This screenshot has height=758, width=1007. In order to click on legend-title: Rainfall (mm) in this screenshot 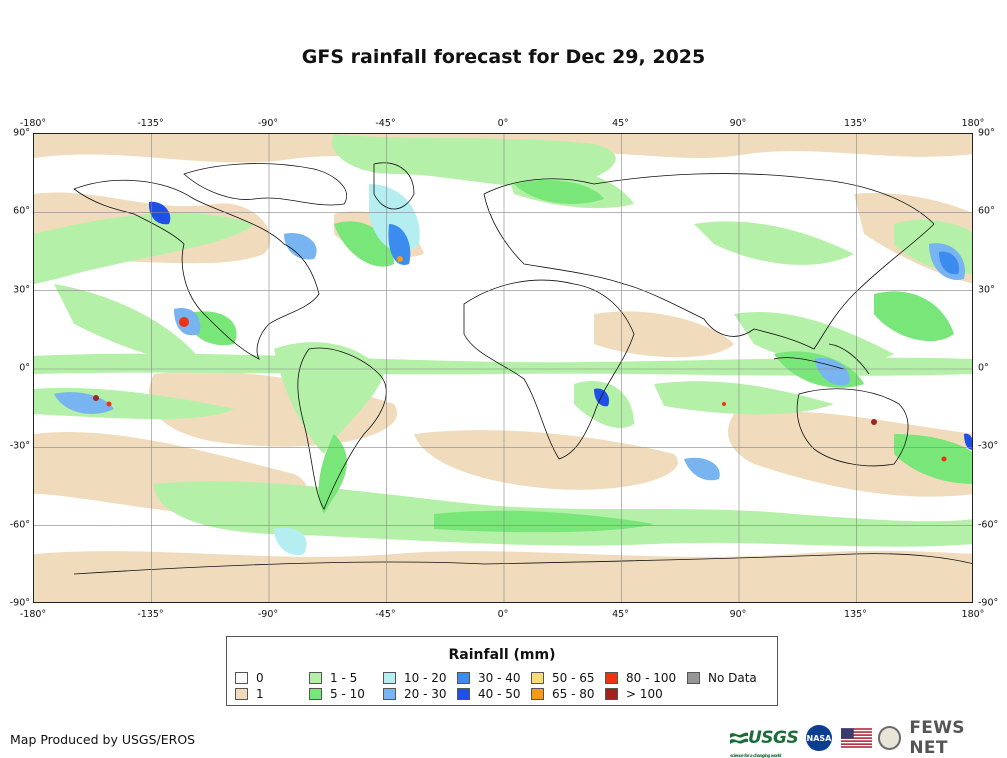, I will do `click(502, 655)`.